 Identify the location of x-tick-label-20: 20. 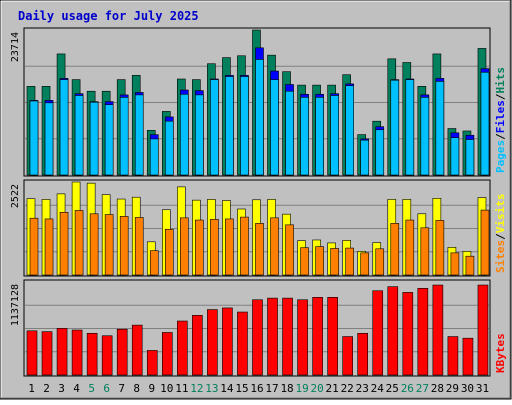
(317, 388).